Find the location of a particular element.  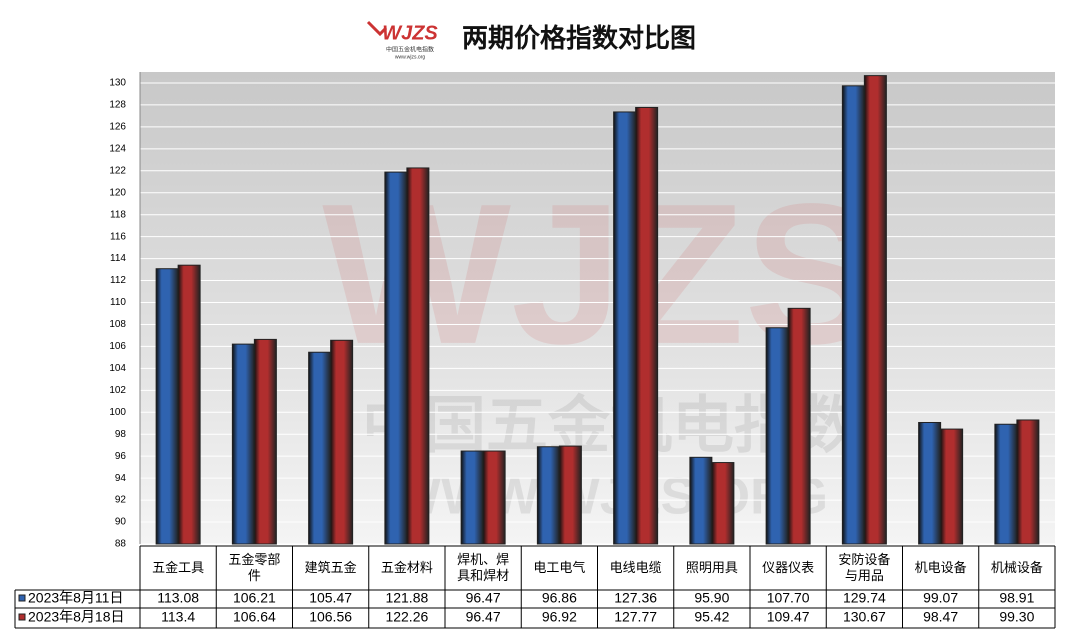

table-value: 113.4 is located at coordinates (178, 617).